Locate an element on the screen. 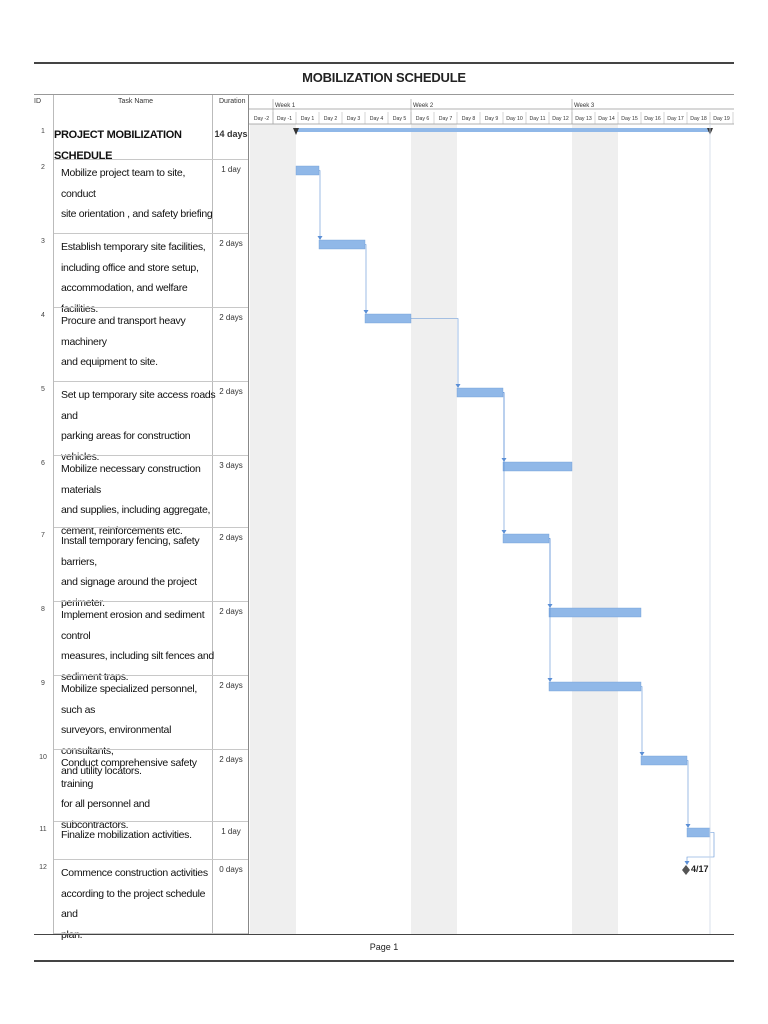 The image size is (768, 1024). title-divider is located at coordinates (384, 94).